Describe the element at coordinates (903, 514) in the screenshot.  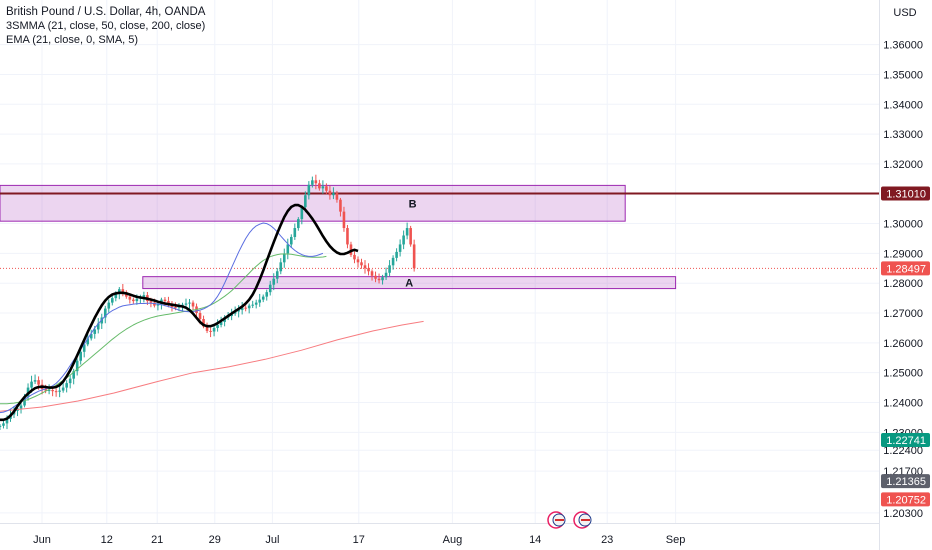
I see `y-tick-label: 1.20300` at that location.